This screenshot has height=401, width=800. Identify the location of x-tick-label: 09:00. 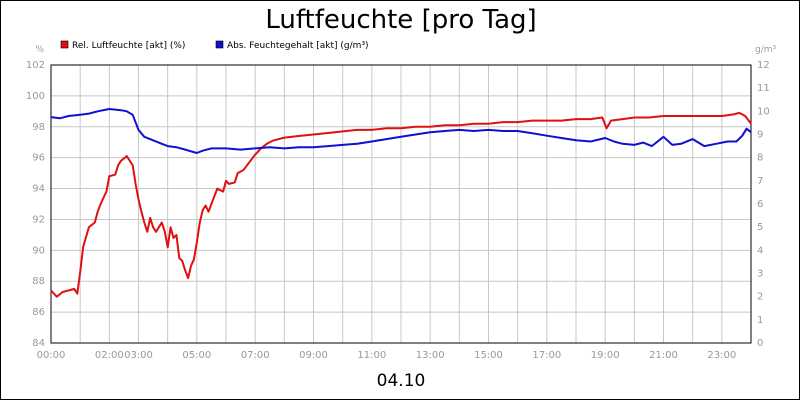
(313, 355).